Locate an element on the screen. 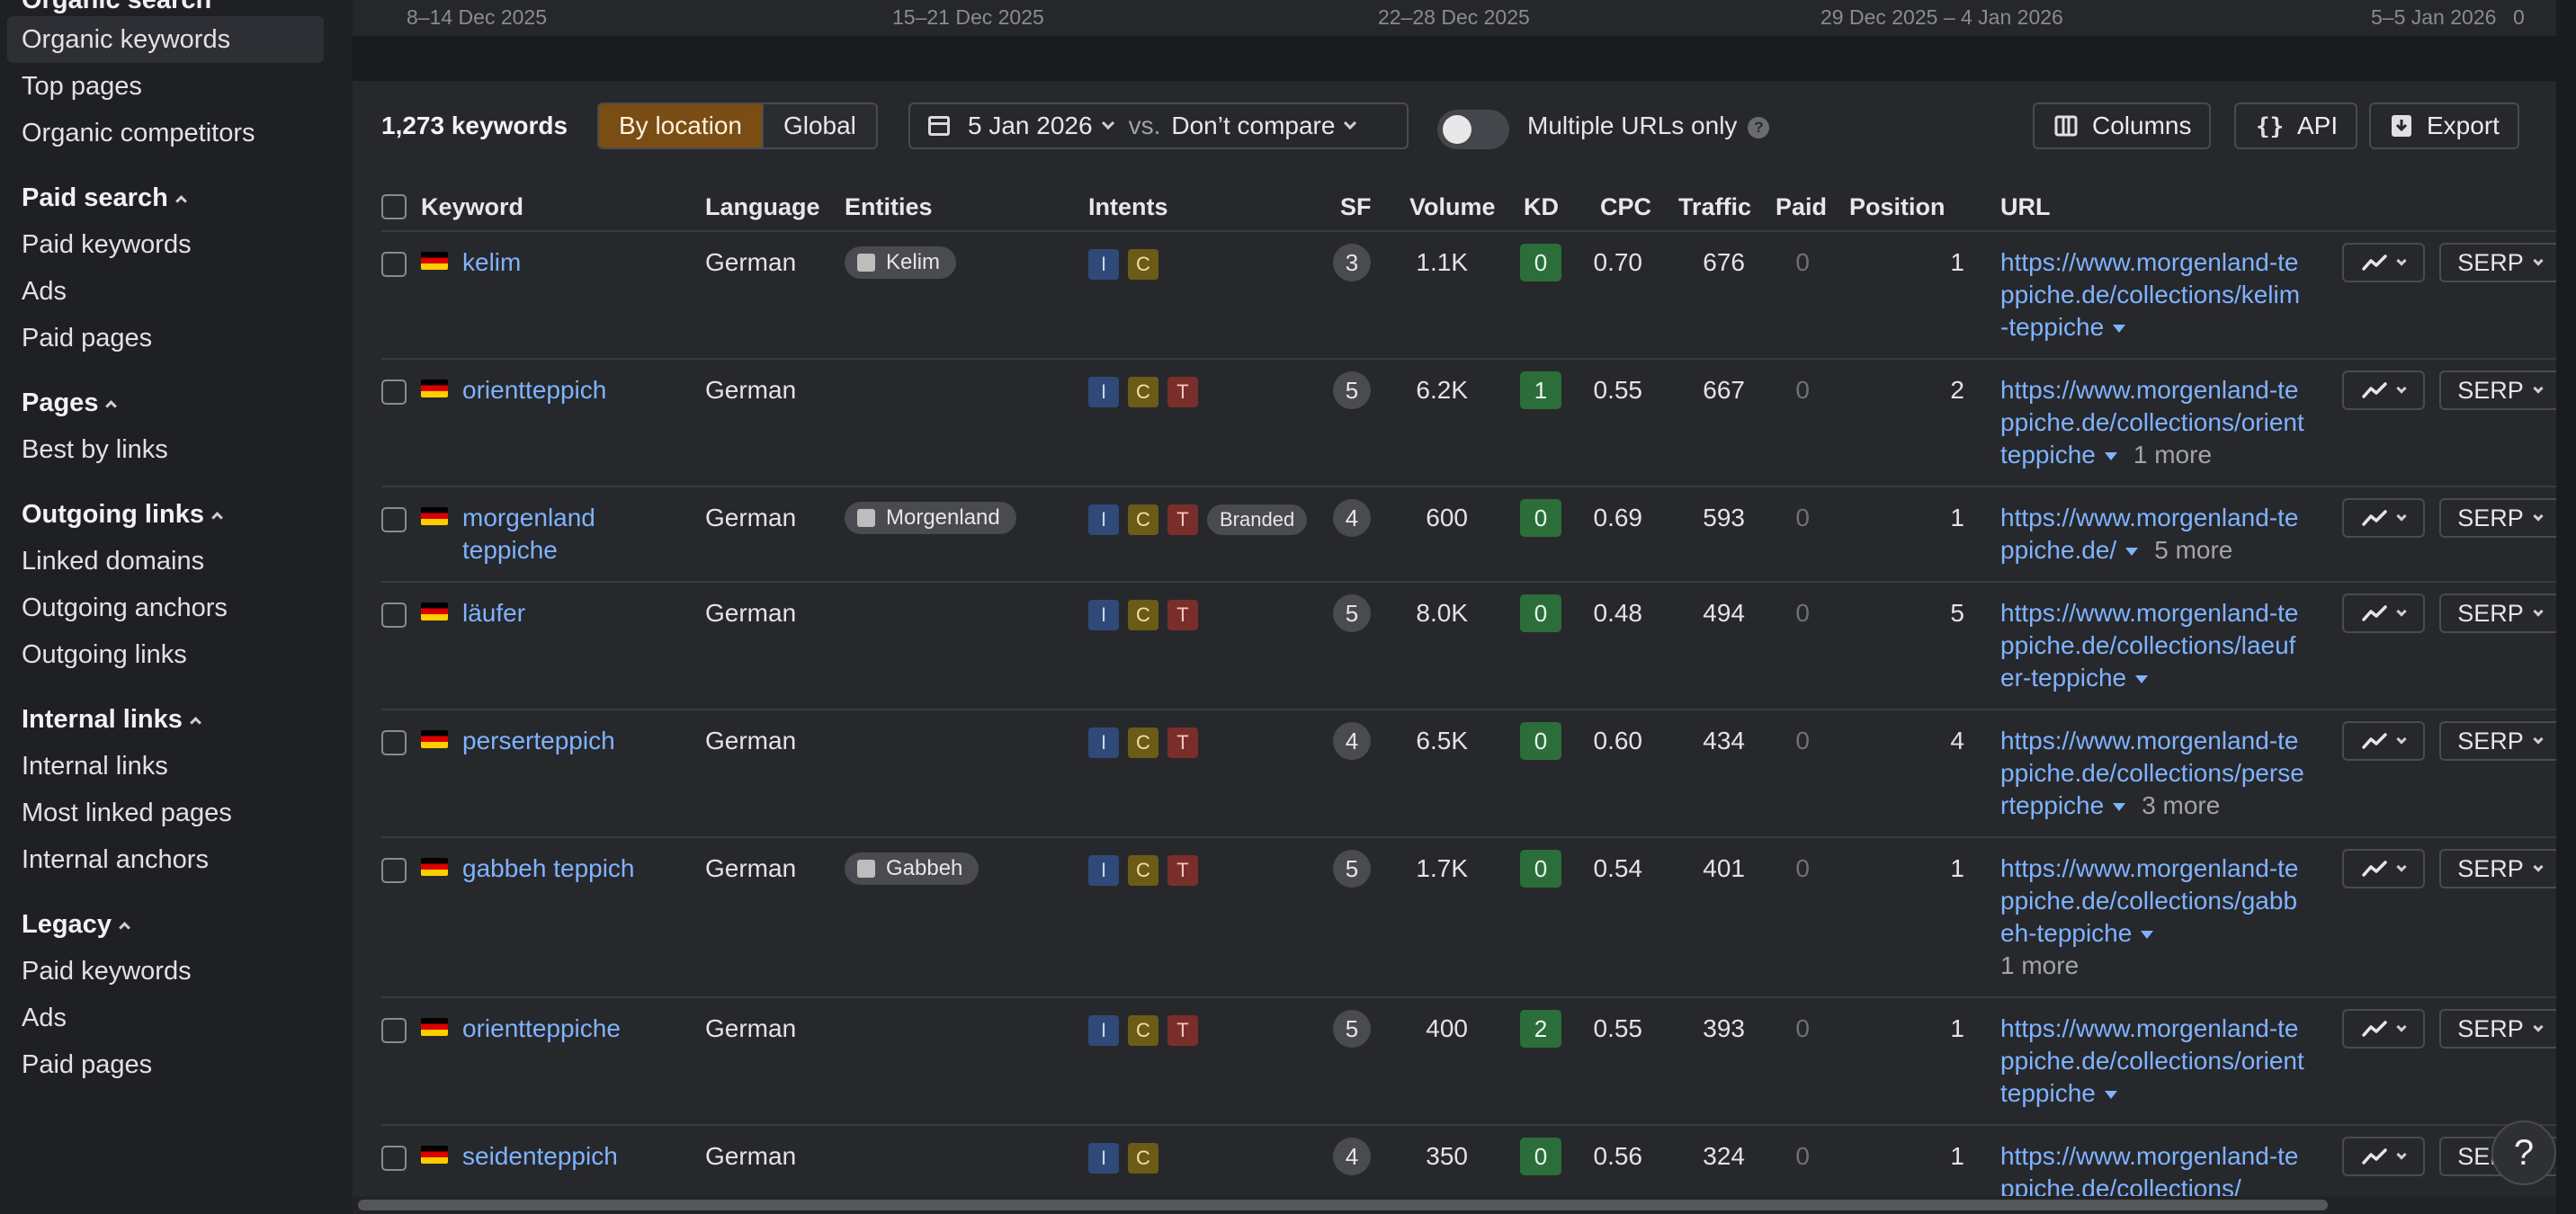 The width and height of the screenshot is (2576, 1214). url-link: https://www.morgenland-teppiche.de/ is located at coordinates (2149, 534).